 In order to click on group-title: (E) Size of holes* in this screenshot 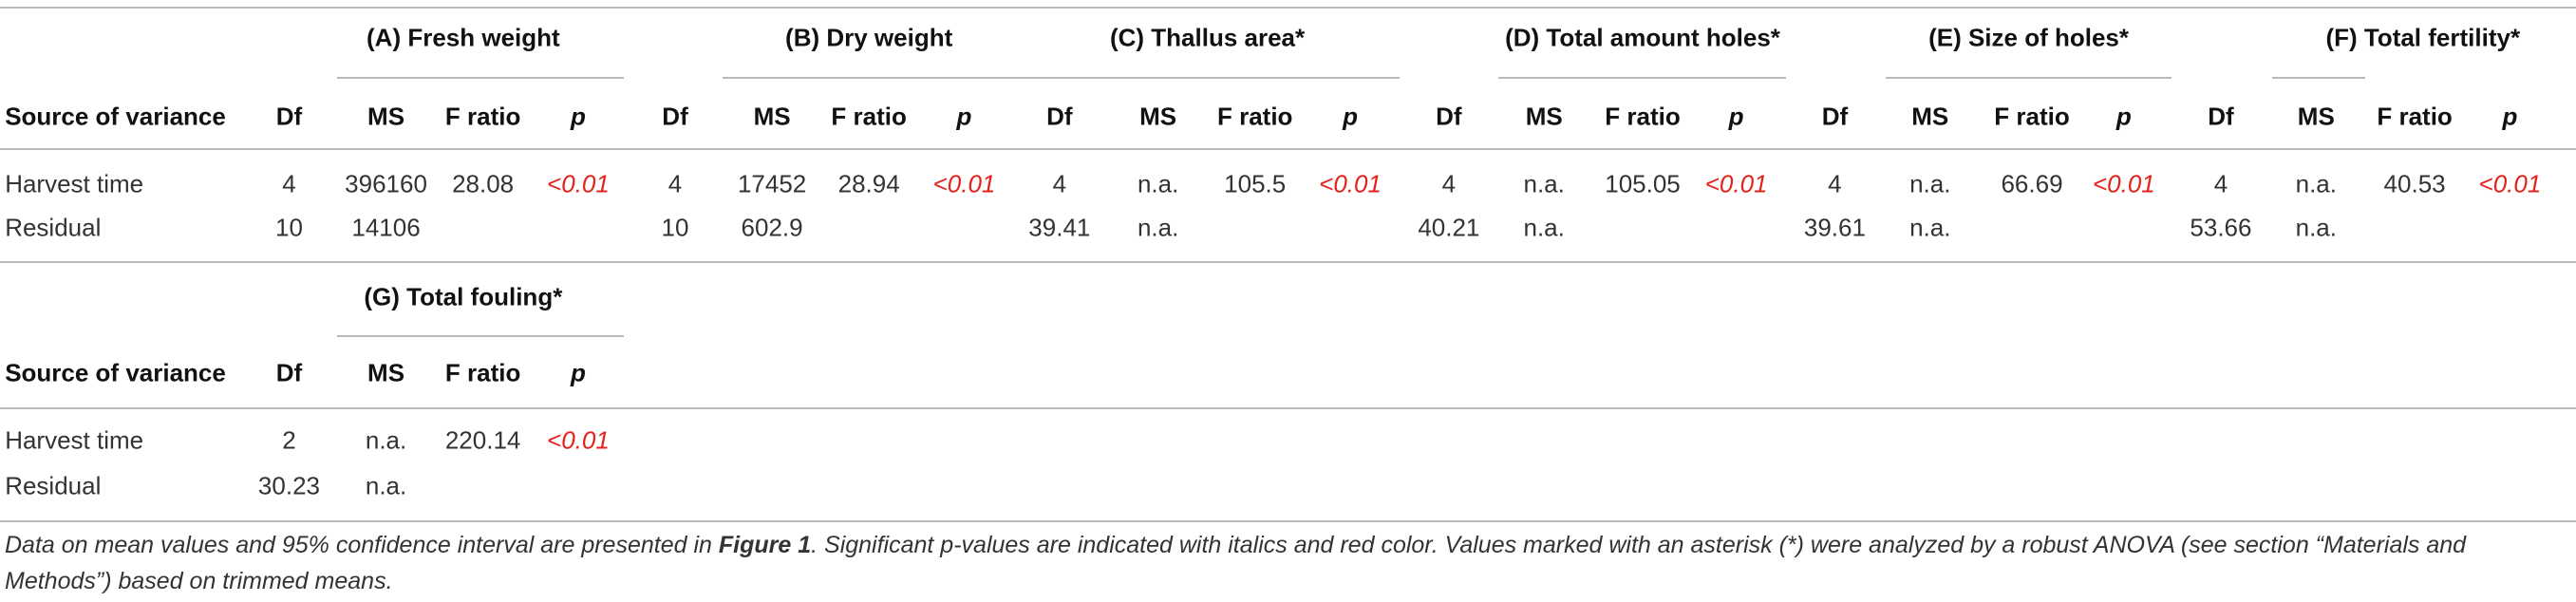, I will do `click(2029, 37)`.